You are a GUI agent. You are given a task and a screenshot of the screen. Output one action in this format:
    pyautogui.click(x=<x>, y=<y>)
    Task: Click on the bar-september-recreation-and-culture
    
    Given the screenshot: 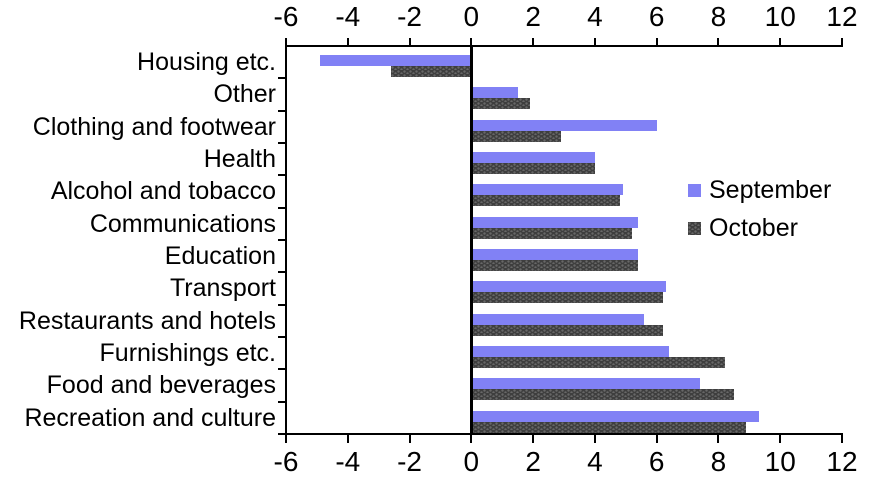 What is the action you would take?
    pyautogui.click(x=615, y=416)
    